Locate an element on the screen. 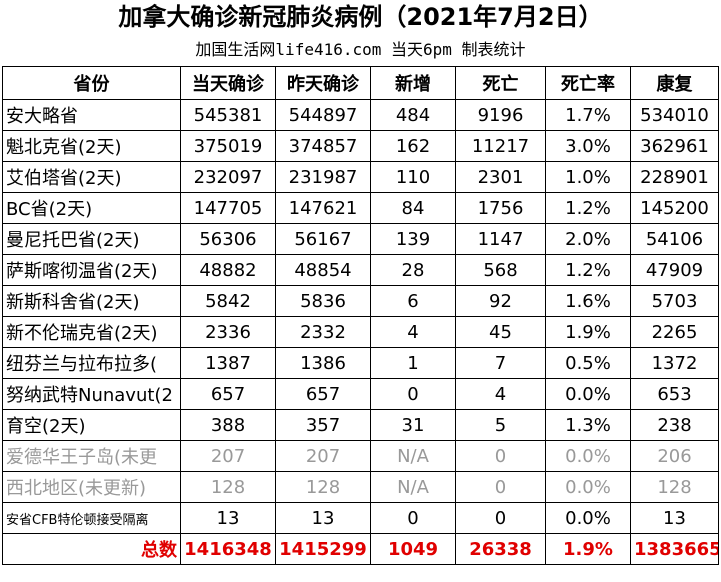 Image resolution: width=721 pixels, height=582 pixels. province-cell: 安大略省 is located at coordinates (91, 115).